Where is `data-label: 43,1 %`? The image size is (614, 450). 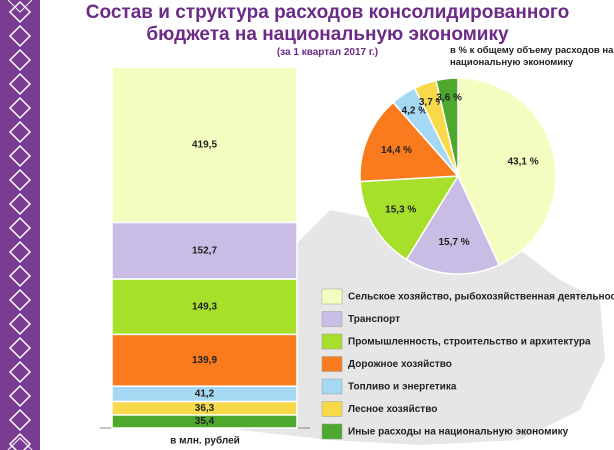 data-label: 43,1 % is located at coordinates (523, 161).